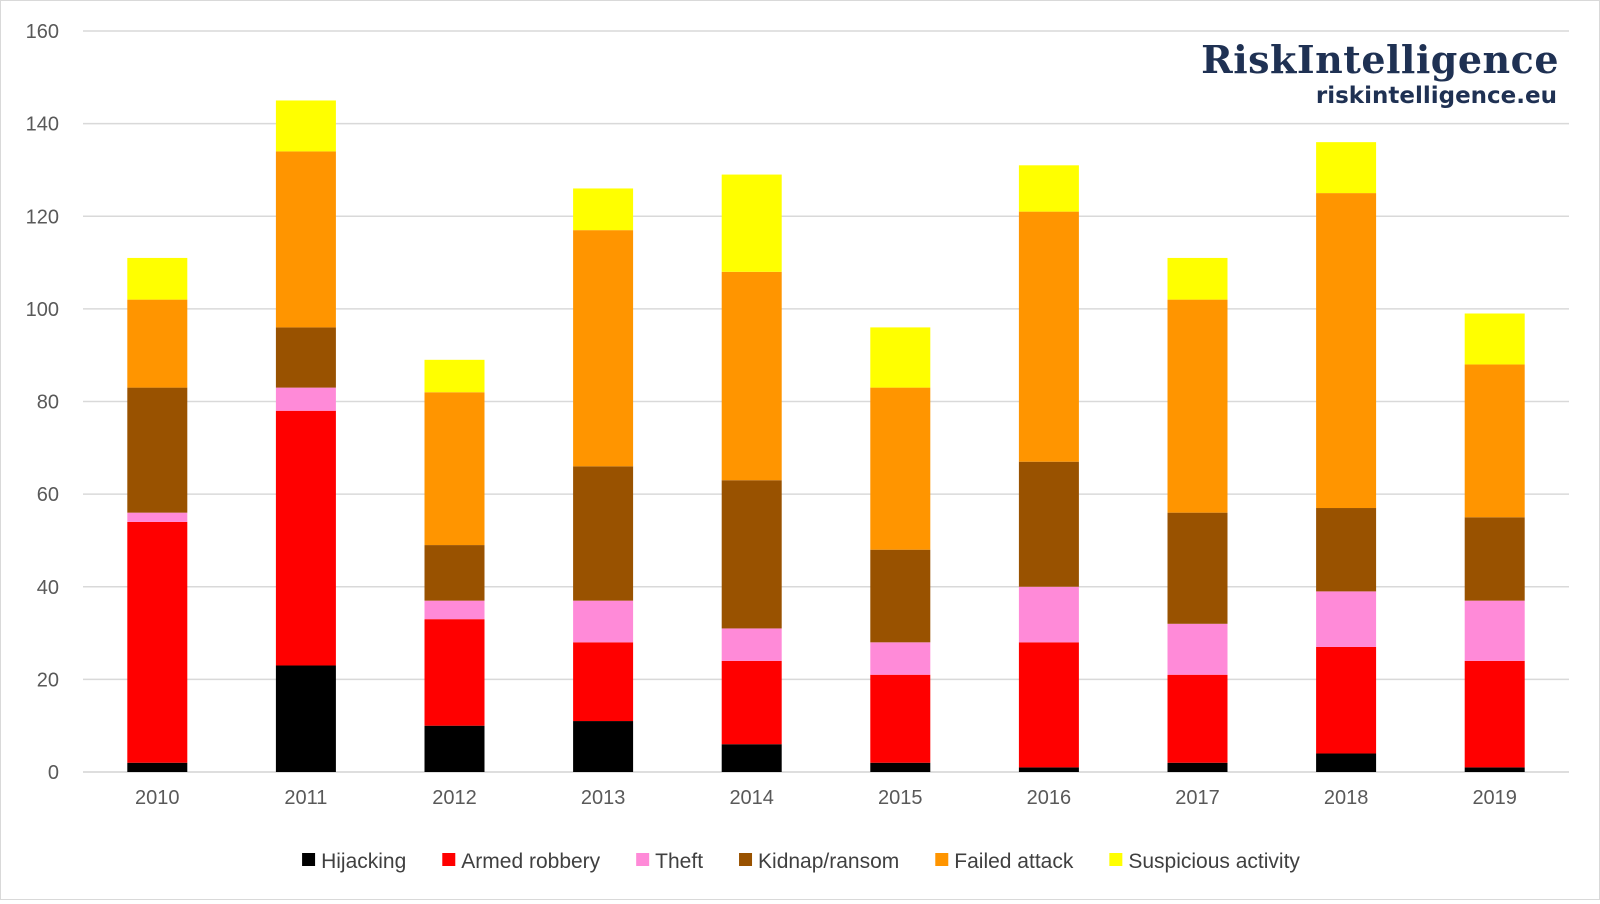  What do you see at coordinates (454, 748) in the screenshot?
I see `bar-2012-hijacking` at bounding box center [454, 748].